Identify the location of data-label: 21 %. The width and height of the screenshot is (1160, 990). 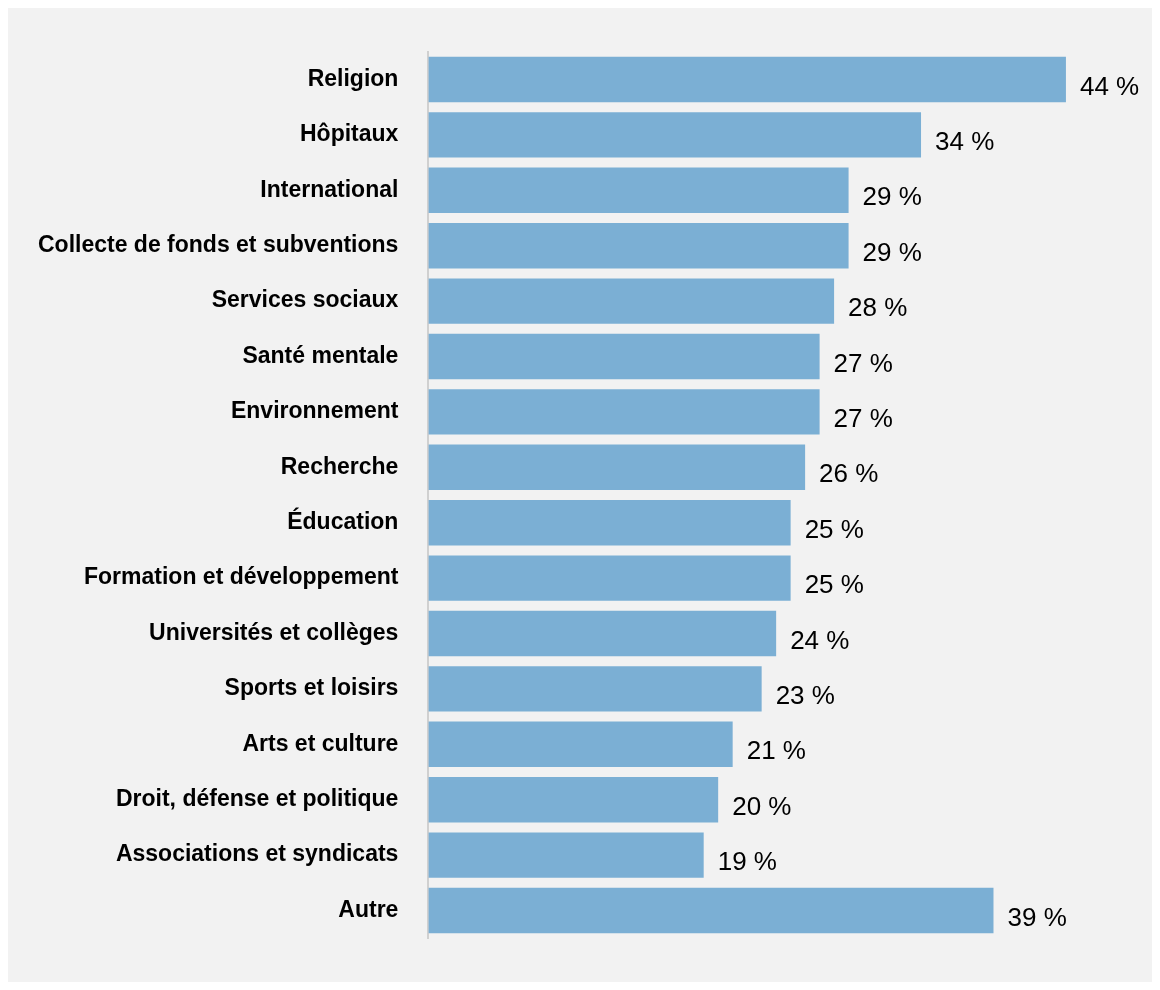
(776, 750).